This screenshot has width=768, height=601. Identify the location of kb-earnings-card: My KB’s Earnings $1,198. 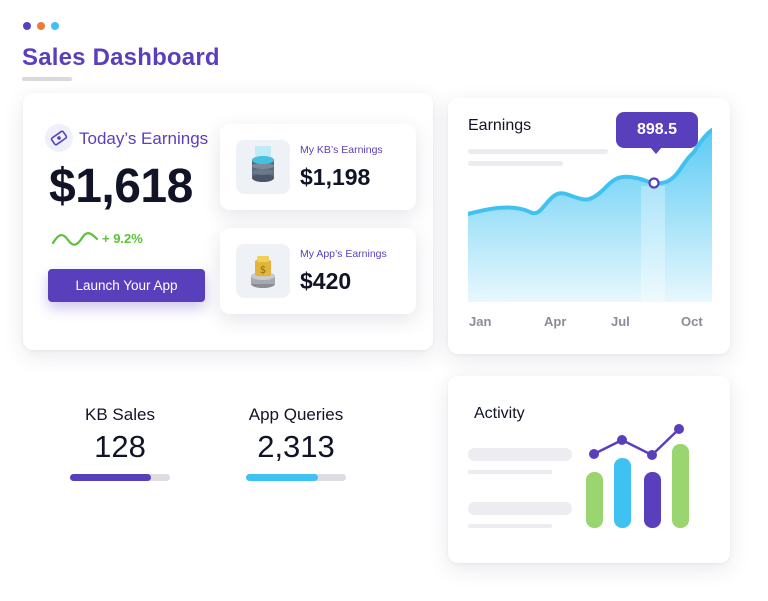
(318, 167).